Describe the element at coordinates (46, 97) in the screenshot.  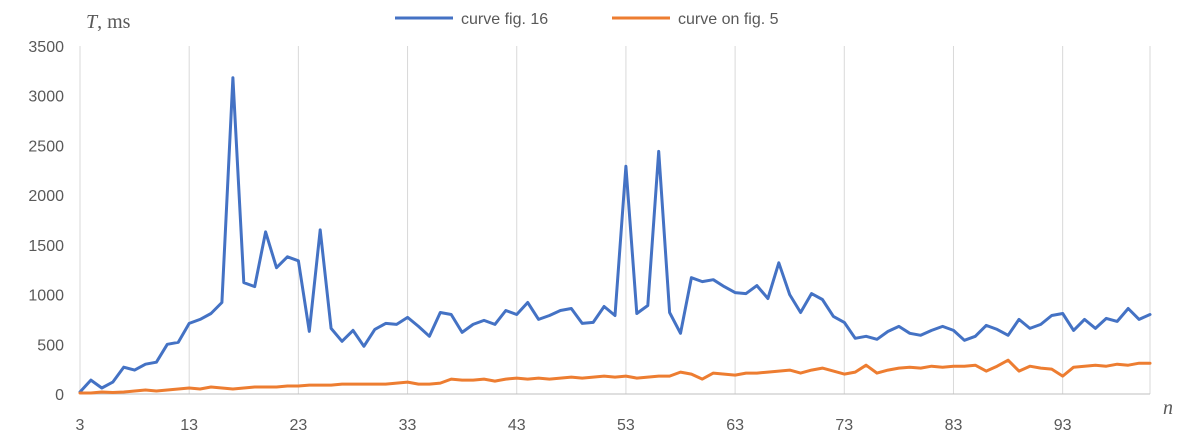
I see `y-tick-label: 3000` at that location.